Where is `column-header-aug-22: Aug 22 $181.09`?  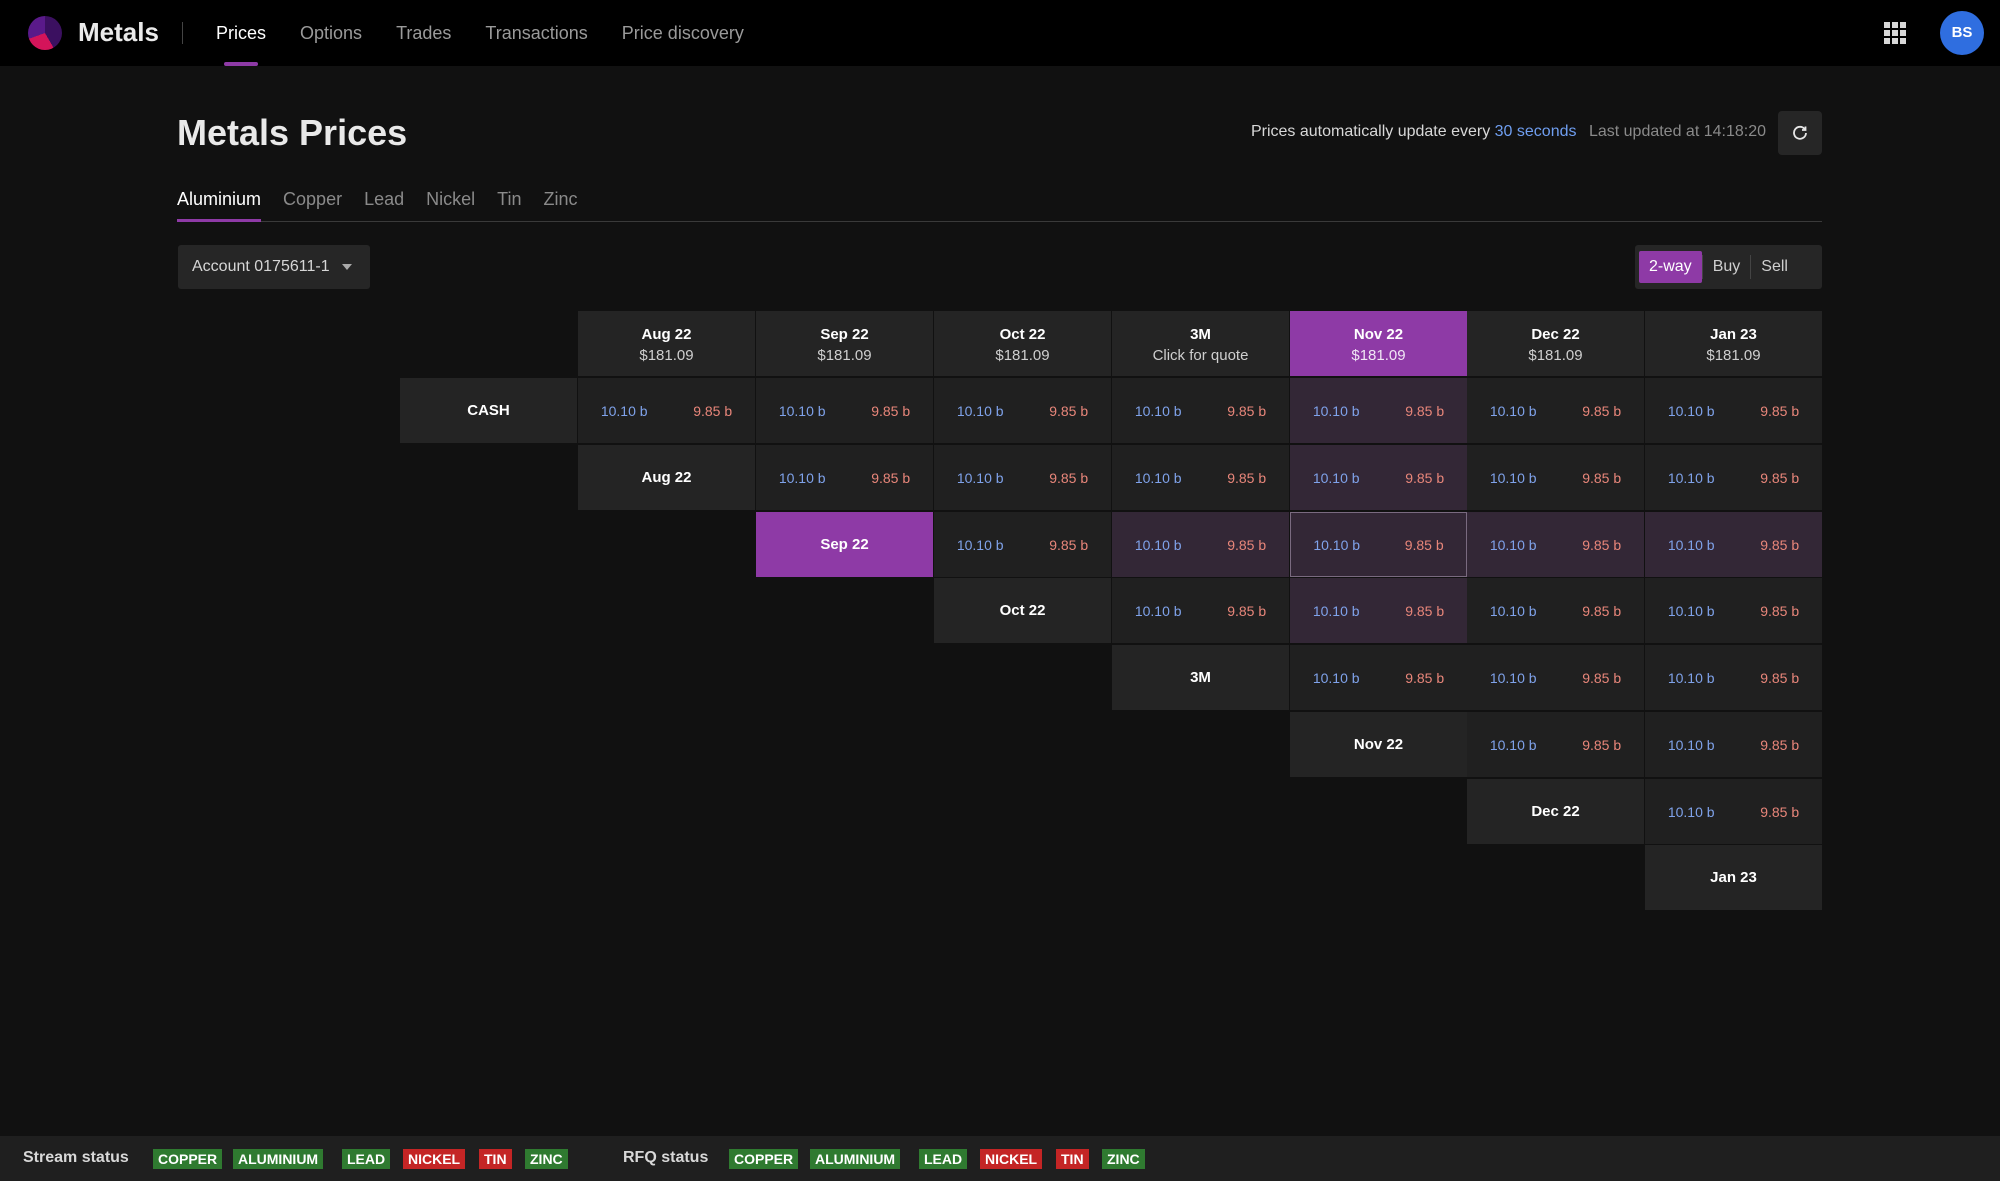 column-header-aug-22: Aug 22 $181.09 is located at coordinates (666, 343).